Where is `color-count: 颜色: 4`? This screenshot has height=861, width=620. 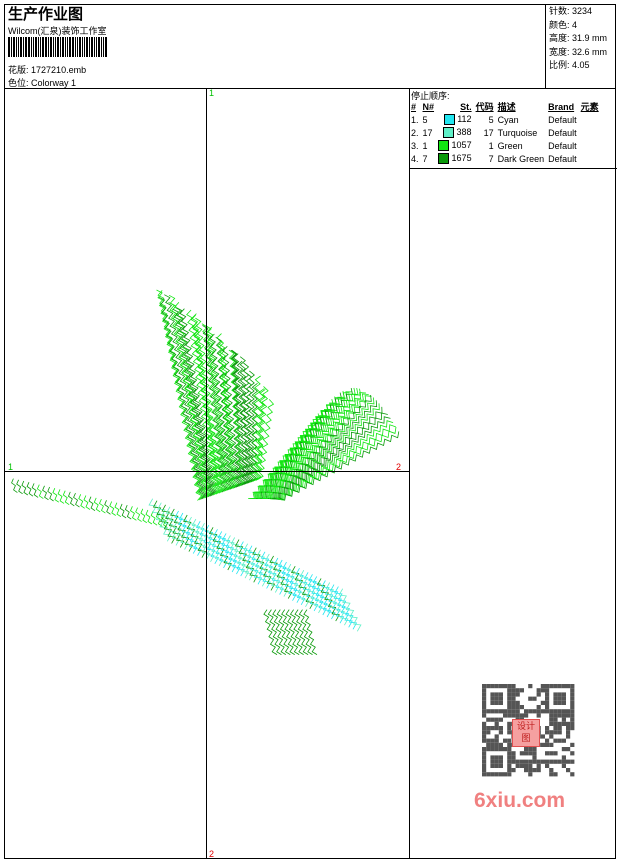
color-count: 颜色: 4 is located at coordinates (563, 24).